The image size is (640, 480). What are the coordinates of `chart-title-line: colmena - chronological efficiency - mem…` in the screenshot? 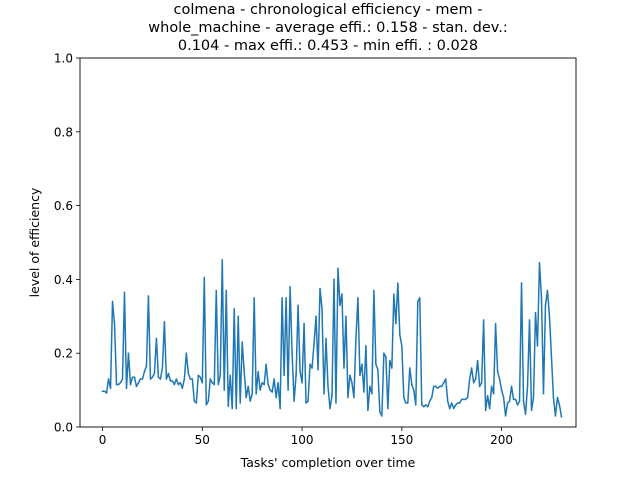 It's located at (328, 10).